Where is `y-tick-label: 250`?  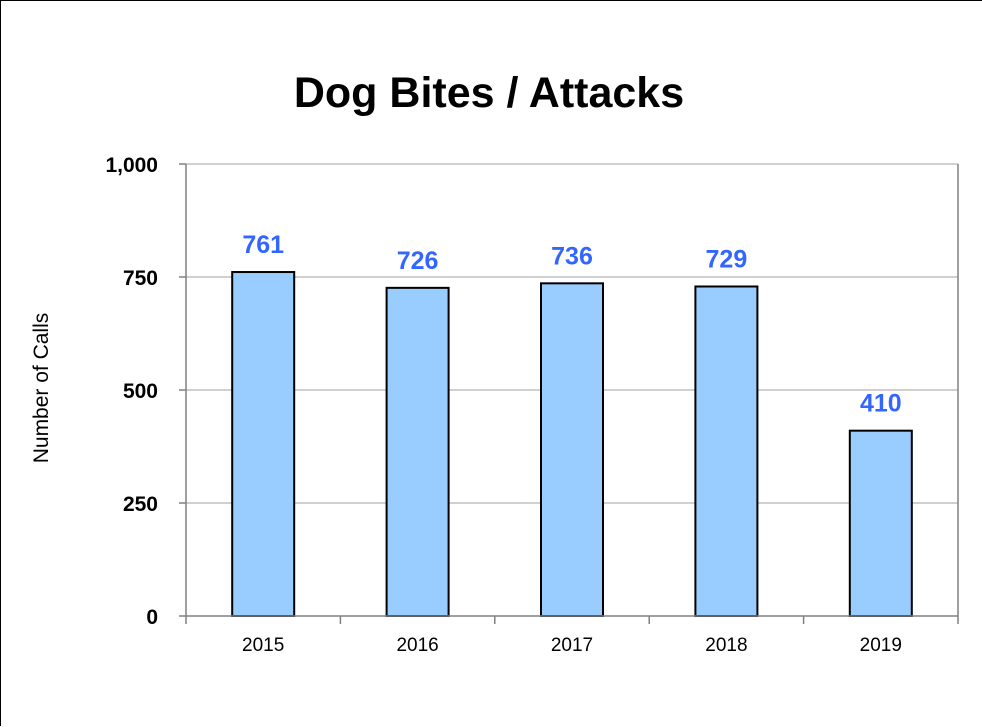 y-tick-label: 250 is located at coordinates (140, 504).